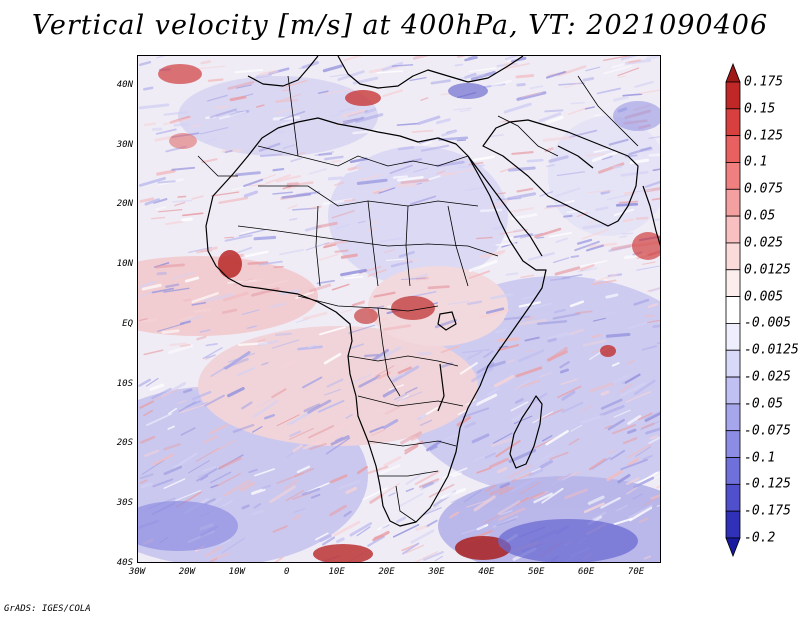 This screenshot has width=800, height=618. What do you see at coordinates (767, 511) in the screenshot?
I see `colorbar-tick-label: -0.175` at bounding box center [767, 511].